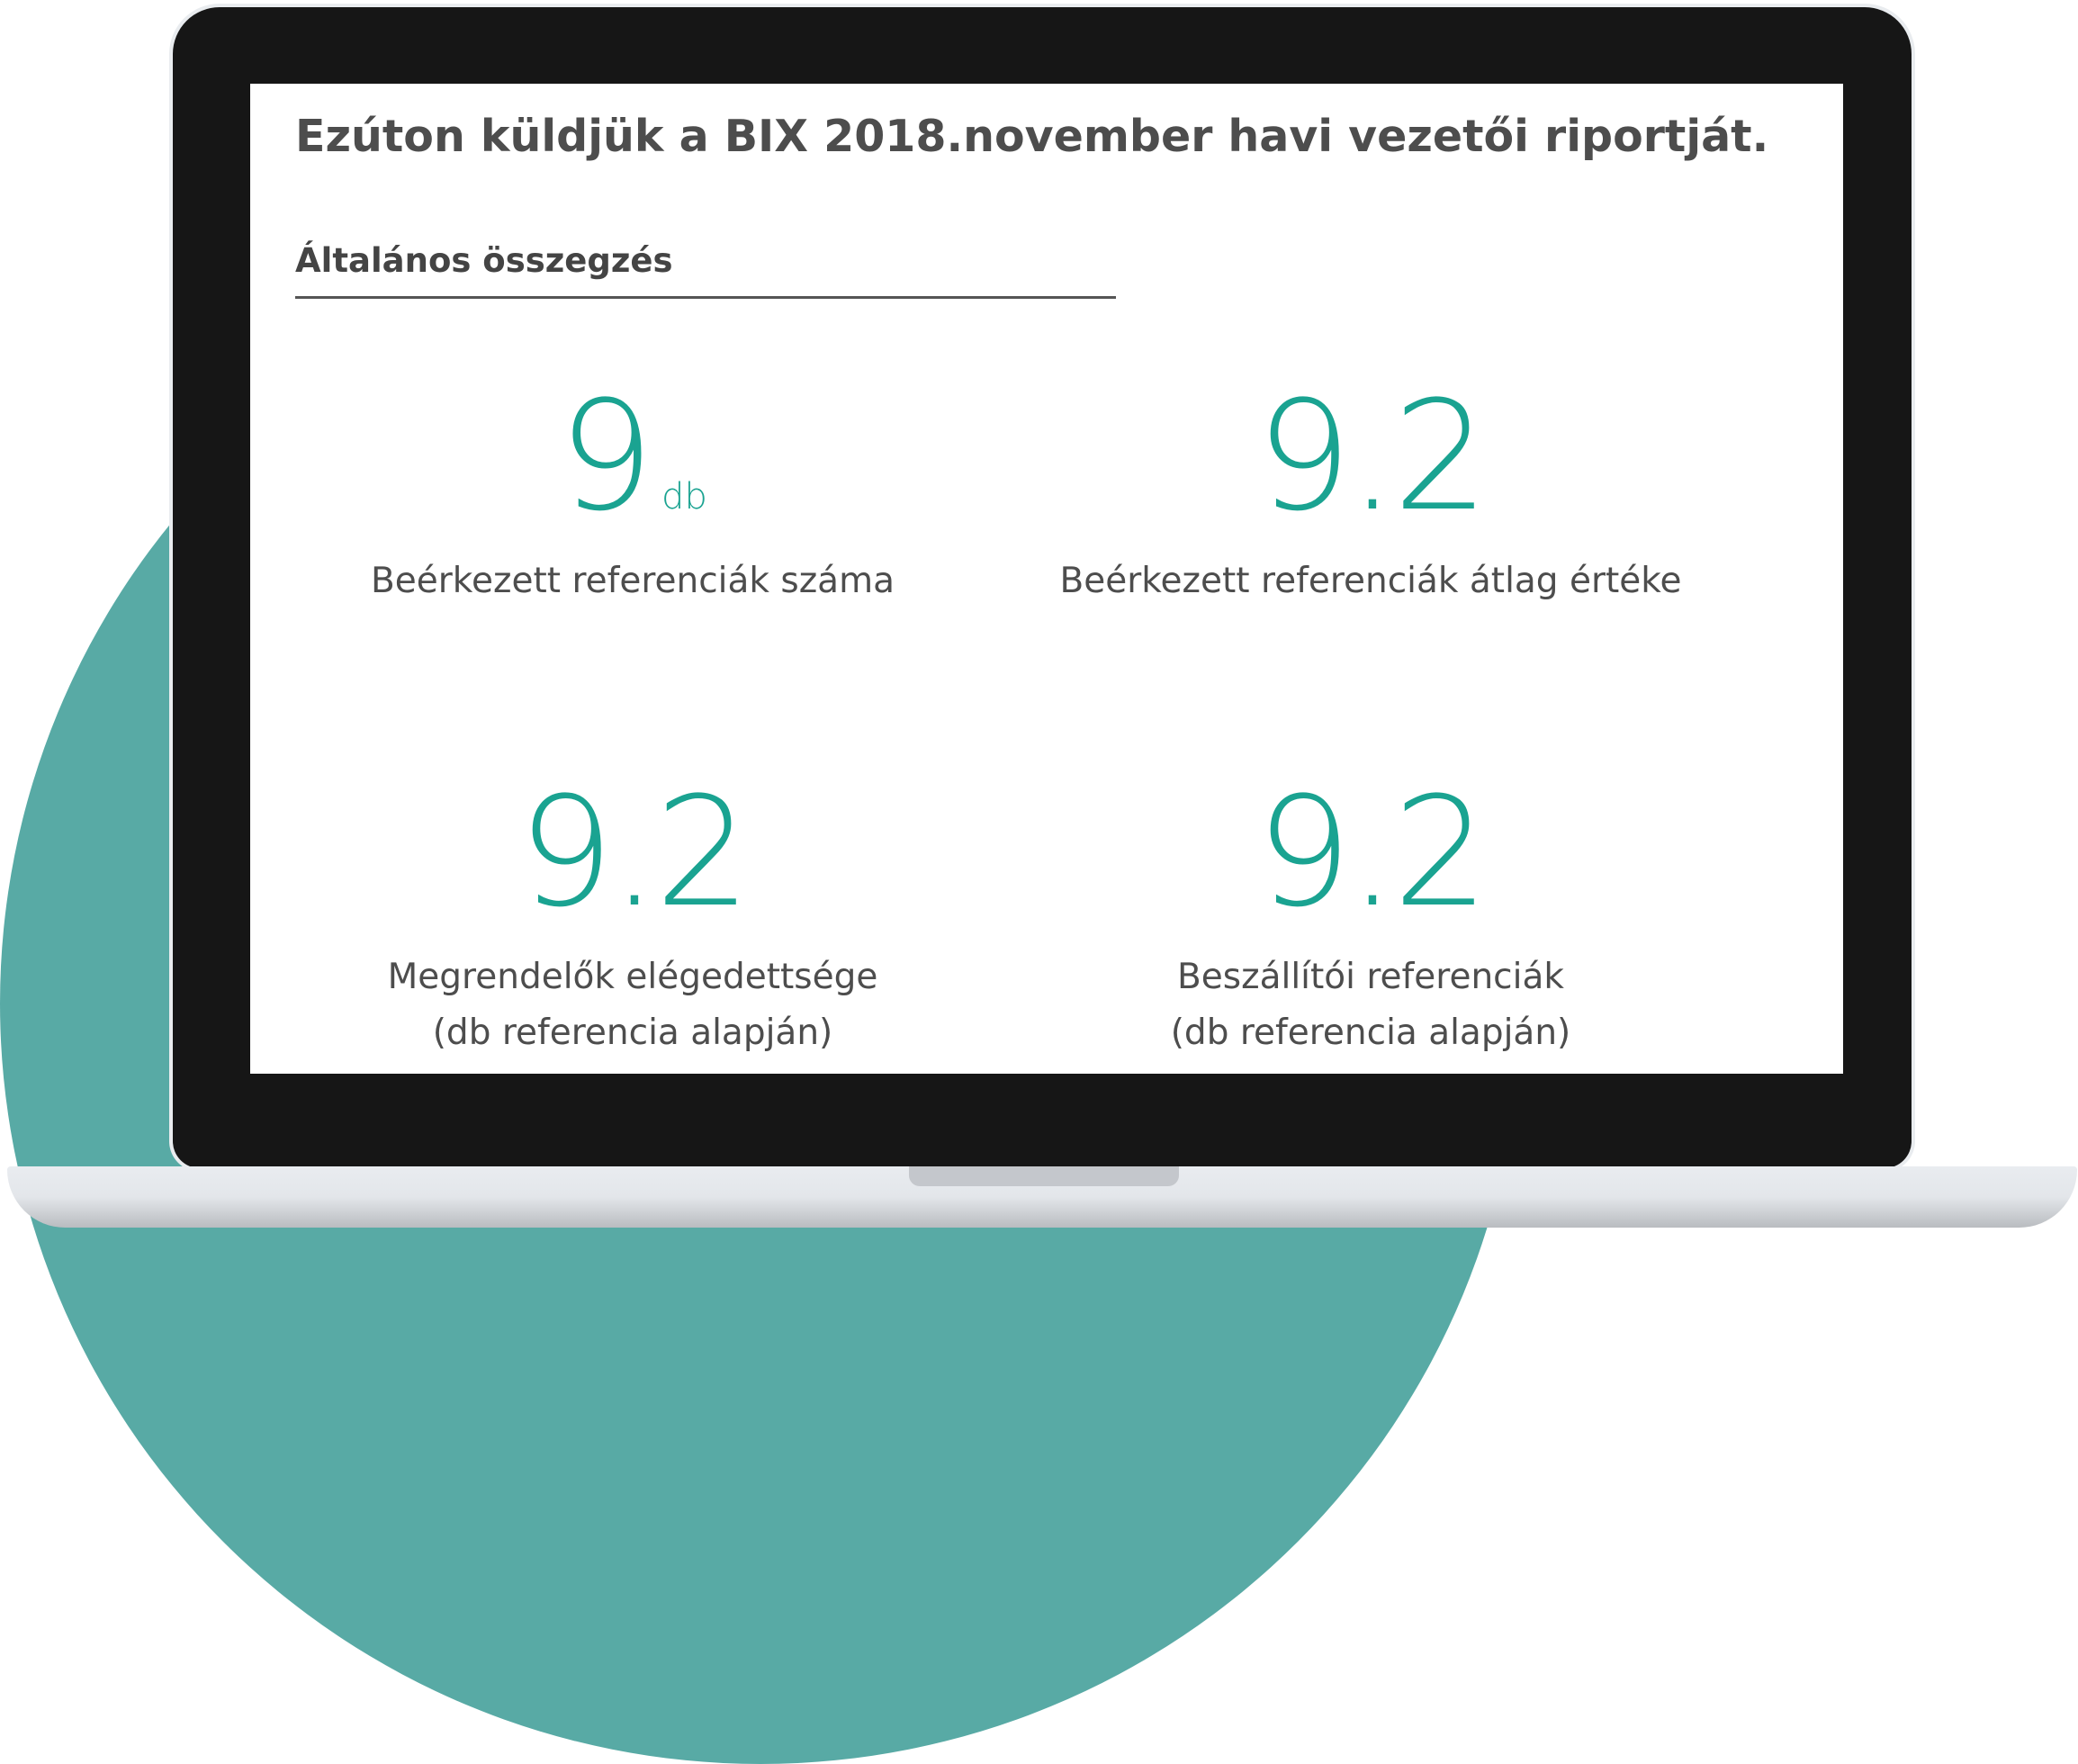 The width and height of the screenshot is (2078, 1764). What do you see at coordinates (1044, 1176) in the screenshot?
I see `laptop-opening-notch` at bounding box center [1044, 1176].